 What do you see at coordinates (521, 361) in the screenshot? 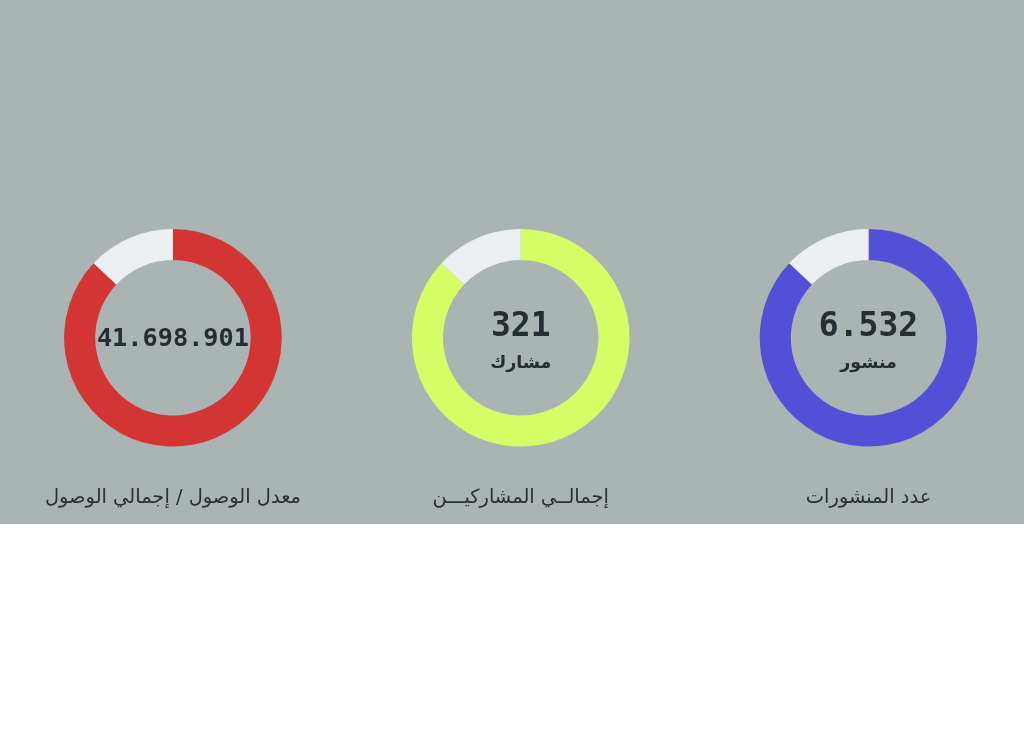
I see `text: مشارك` at bounding box center [521, 361].